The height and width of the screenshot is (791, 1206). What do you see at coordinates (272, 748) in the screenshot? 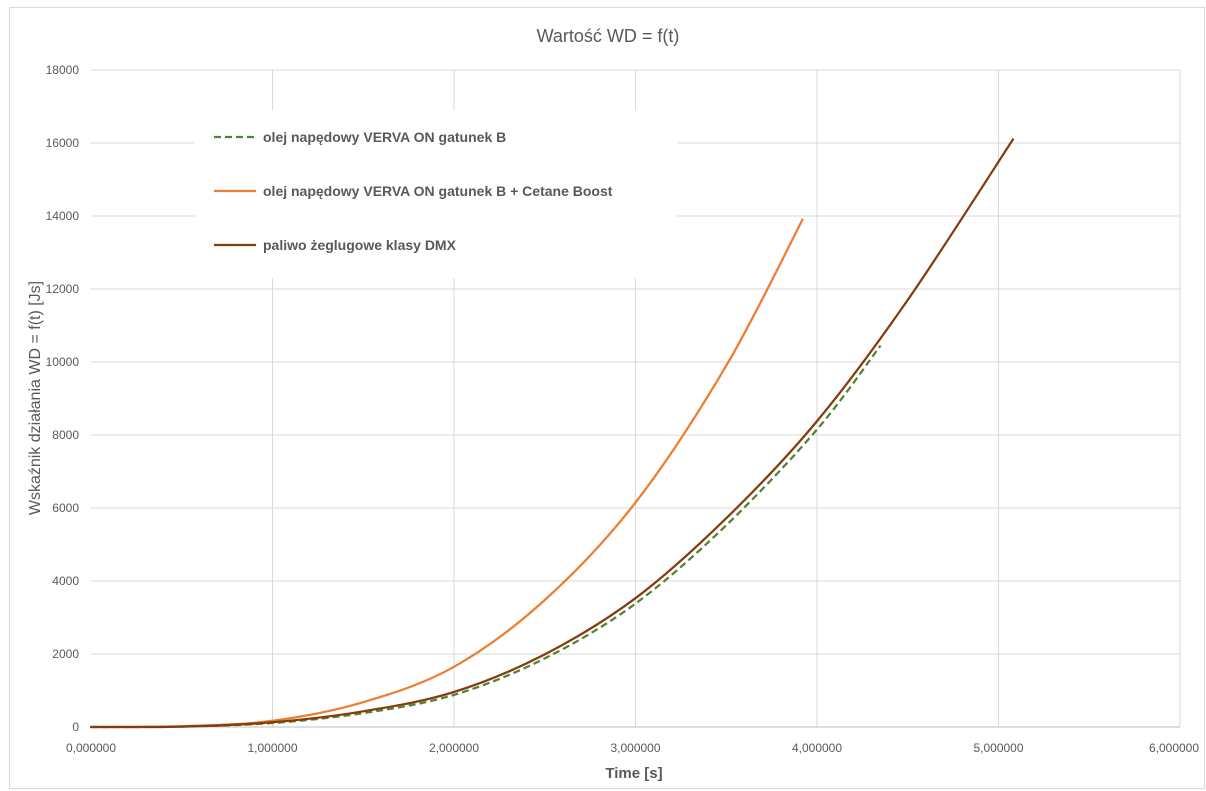
I see `x-tick-label: 1,000000` at bounding box center [272, 748].